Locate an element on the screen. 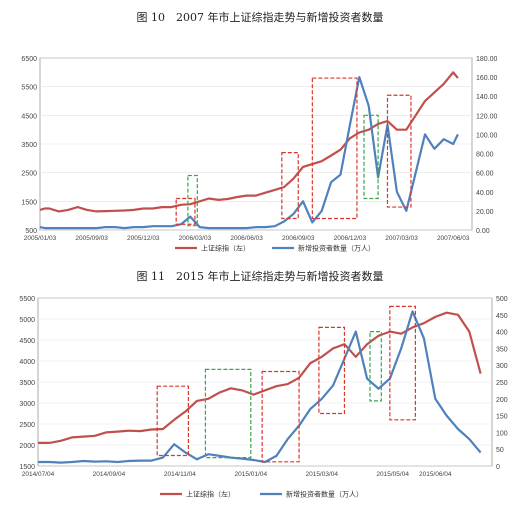 This screenshot has width=520, height=515. y-right-tick-label: 350 is located at coordinates (502, 349).